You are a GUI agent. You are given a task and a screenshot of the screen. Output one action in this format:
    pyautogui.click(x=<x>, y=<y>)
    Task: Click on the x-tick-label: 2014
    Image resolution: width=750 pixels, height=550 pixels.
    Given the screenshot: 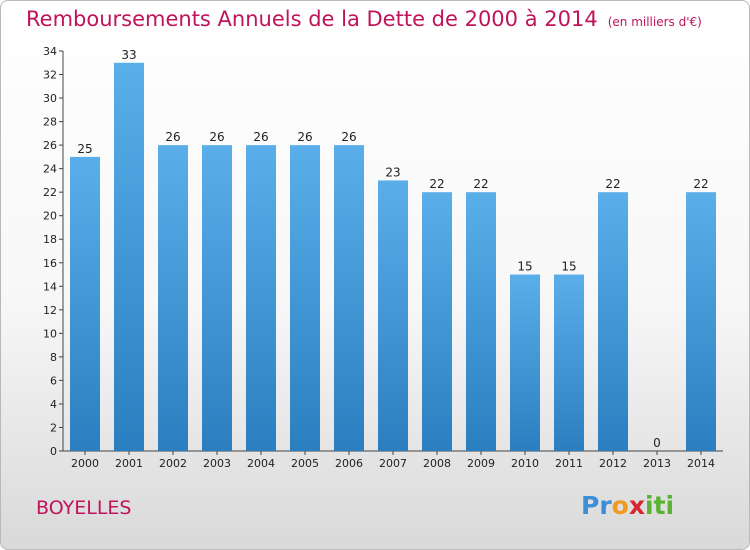 What is the action you would take?
    pyautogui.click(x=701, y=463)
    